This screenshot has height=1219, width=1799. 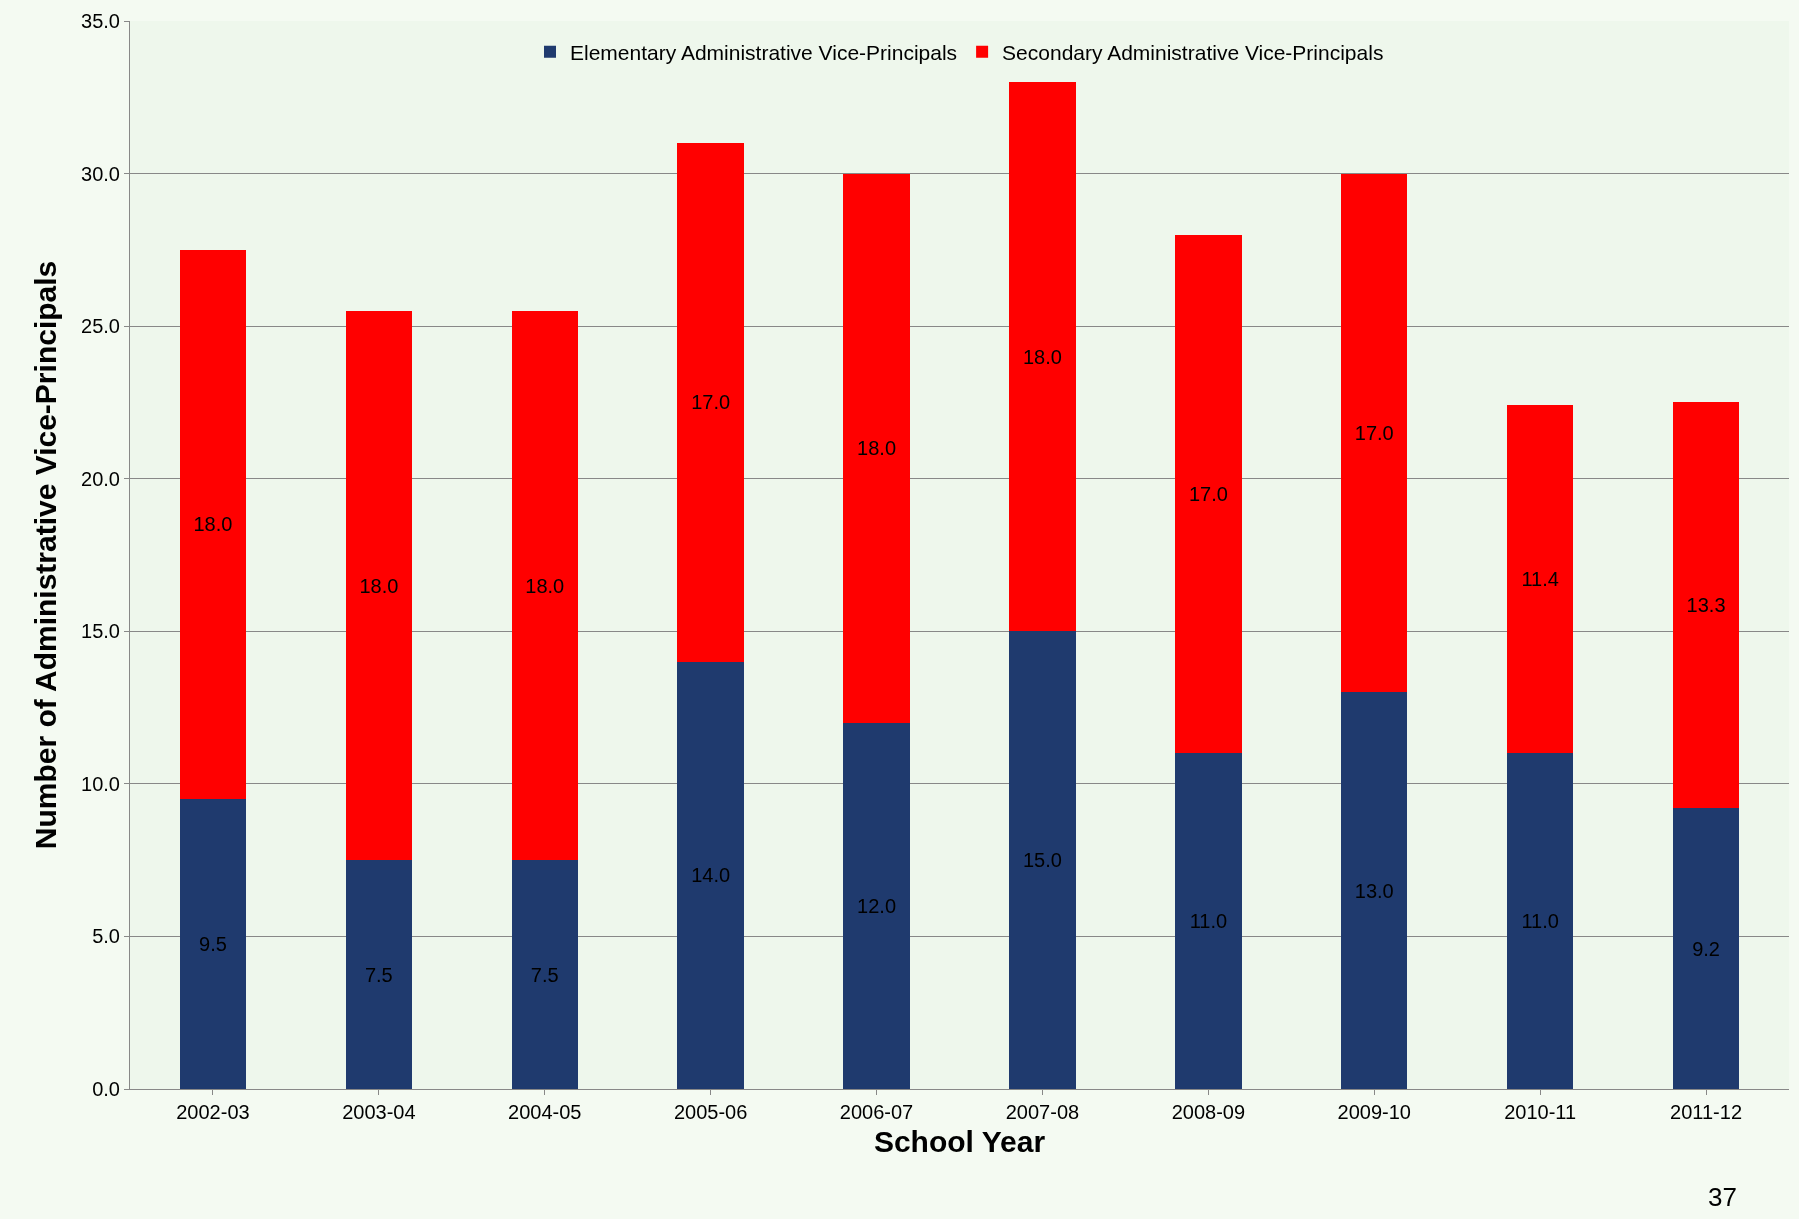 I want to click on data-label: 14.0, so click(x=711, y=875).